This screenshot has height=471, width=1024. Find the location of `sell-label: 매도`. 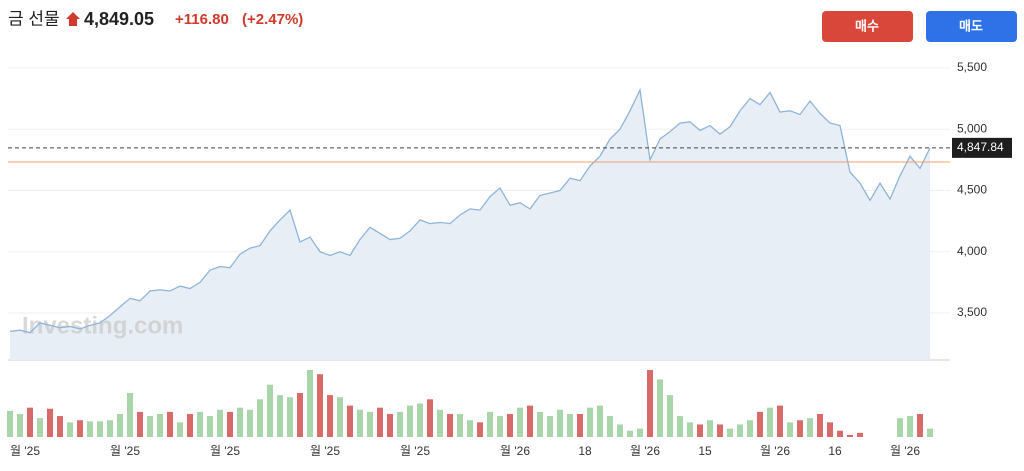

sell-label: 매도 is located at coordinates (971, 25).